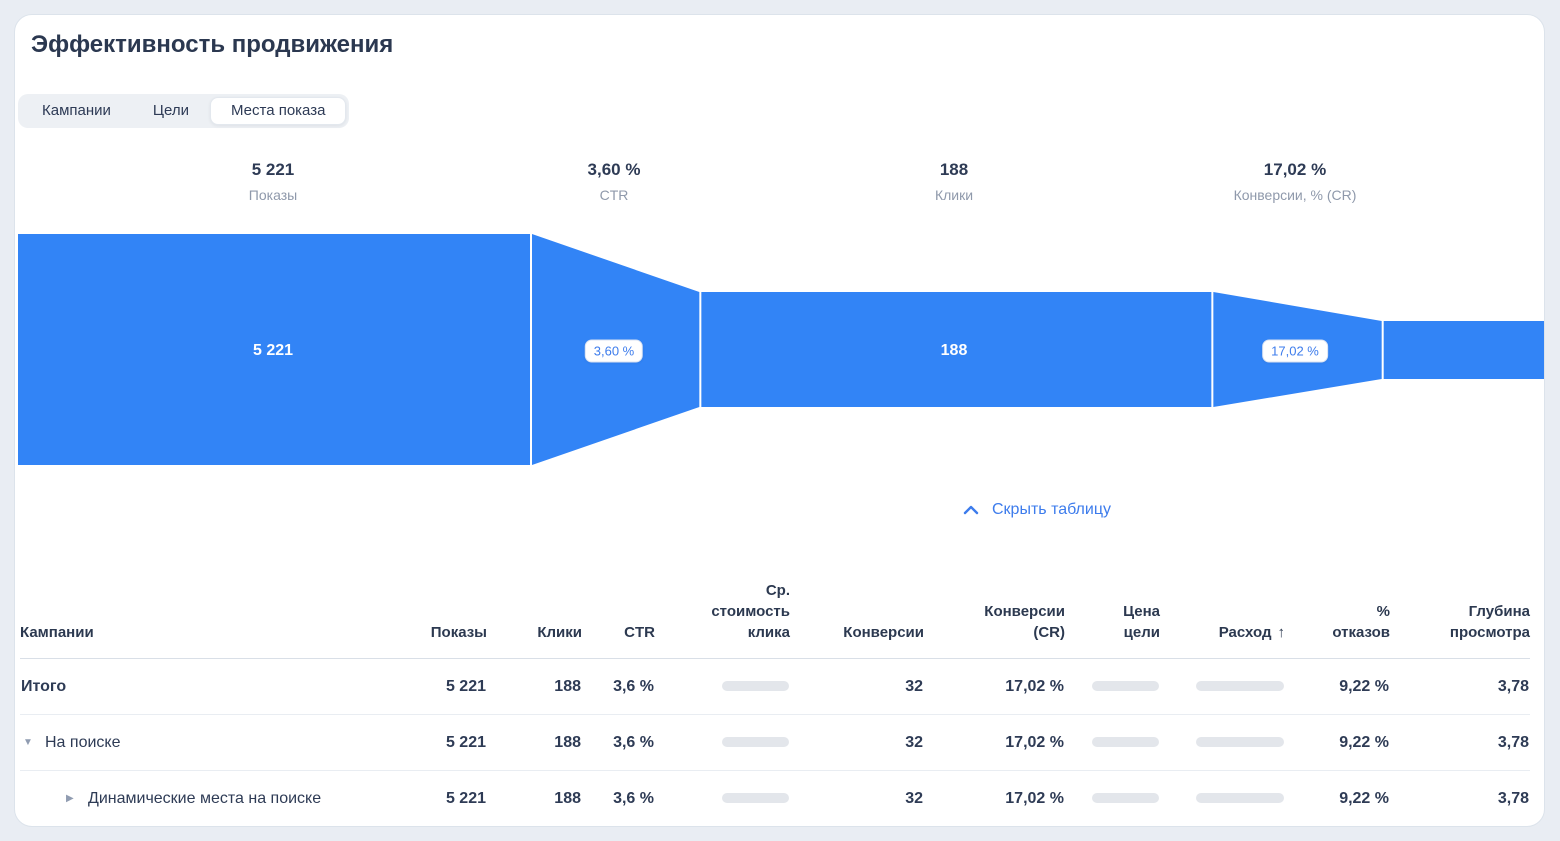  I want to click on row-label-on-search: На поиске, so click(83, 742).